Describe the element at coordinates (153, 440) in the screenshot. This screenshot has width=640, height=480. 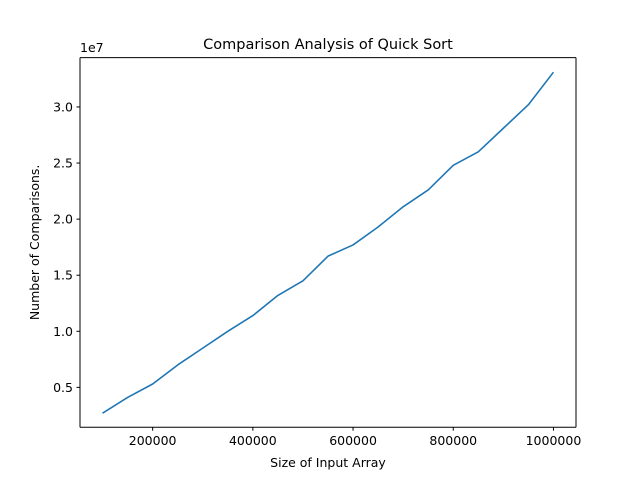
I see `x-tick-label: 200000` at that location.